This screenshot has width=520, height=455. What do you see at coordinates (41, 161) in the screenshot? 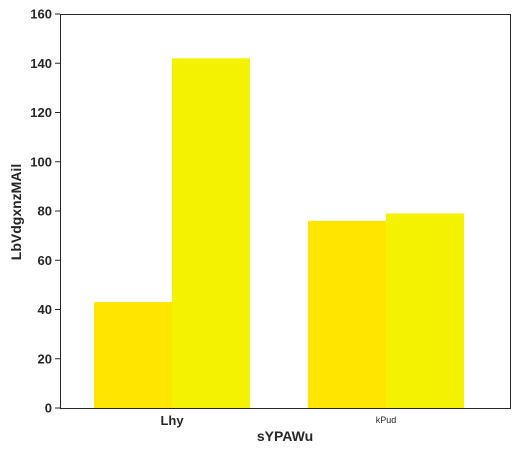
I see `y-tick-label: 100` at bounding box center [41, 161].